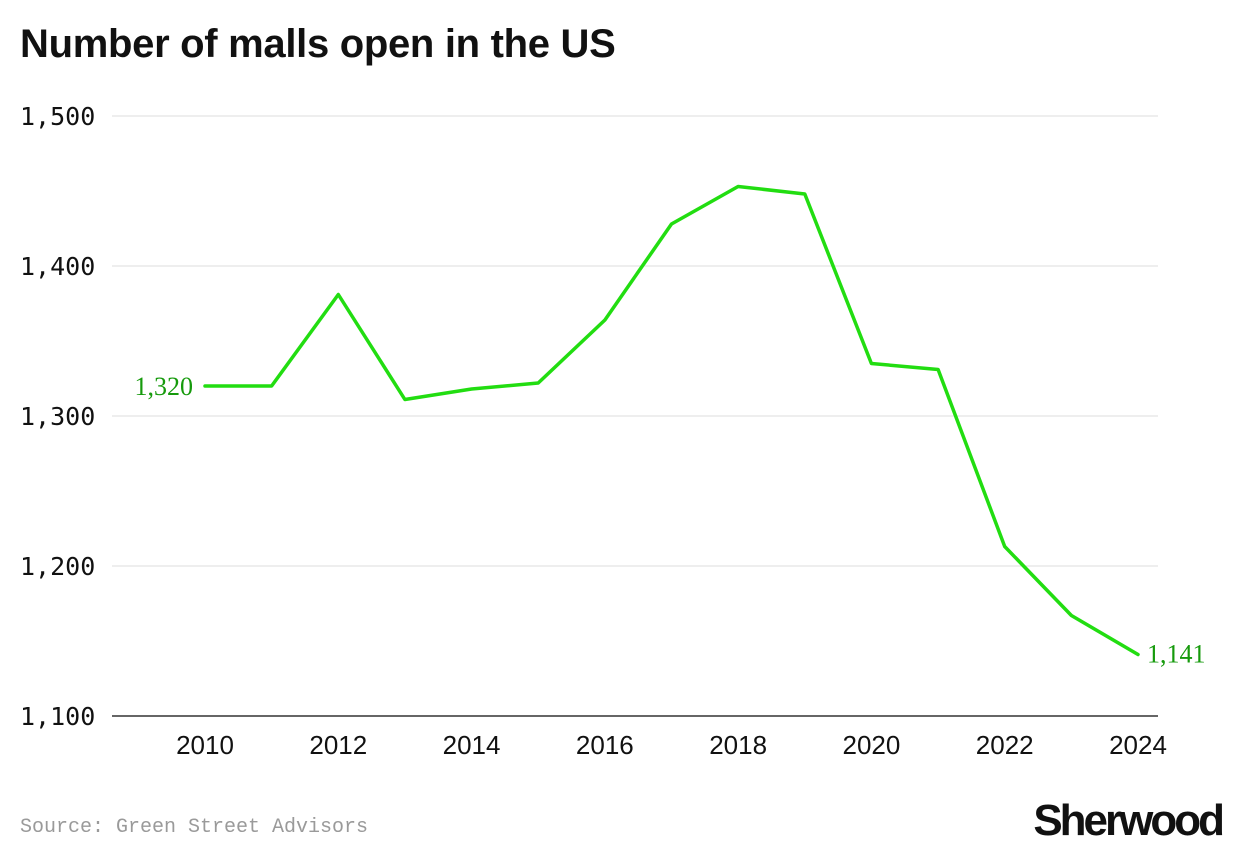 This screenshot has height=864, width=1240. Describe the element at coordinates (1129, 820) in the screenshot. I see `brand-logo: Sherwood` at that location.